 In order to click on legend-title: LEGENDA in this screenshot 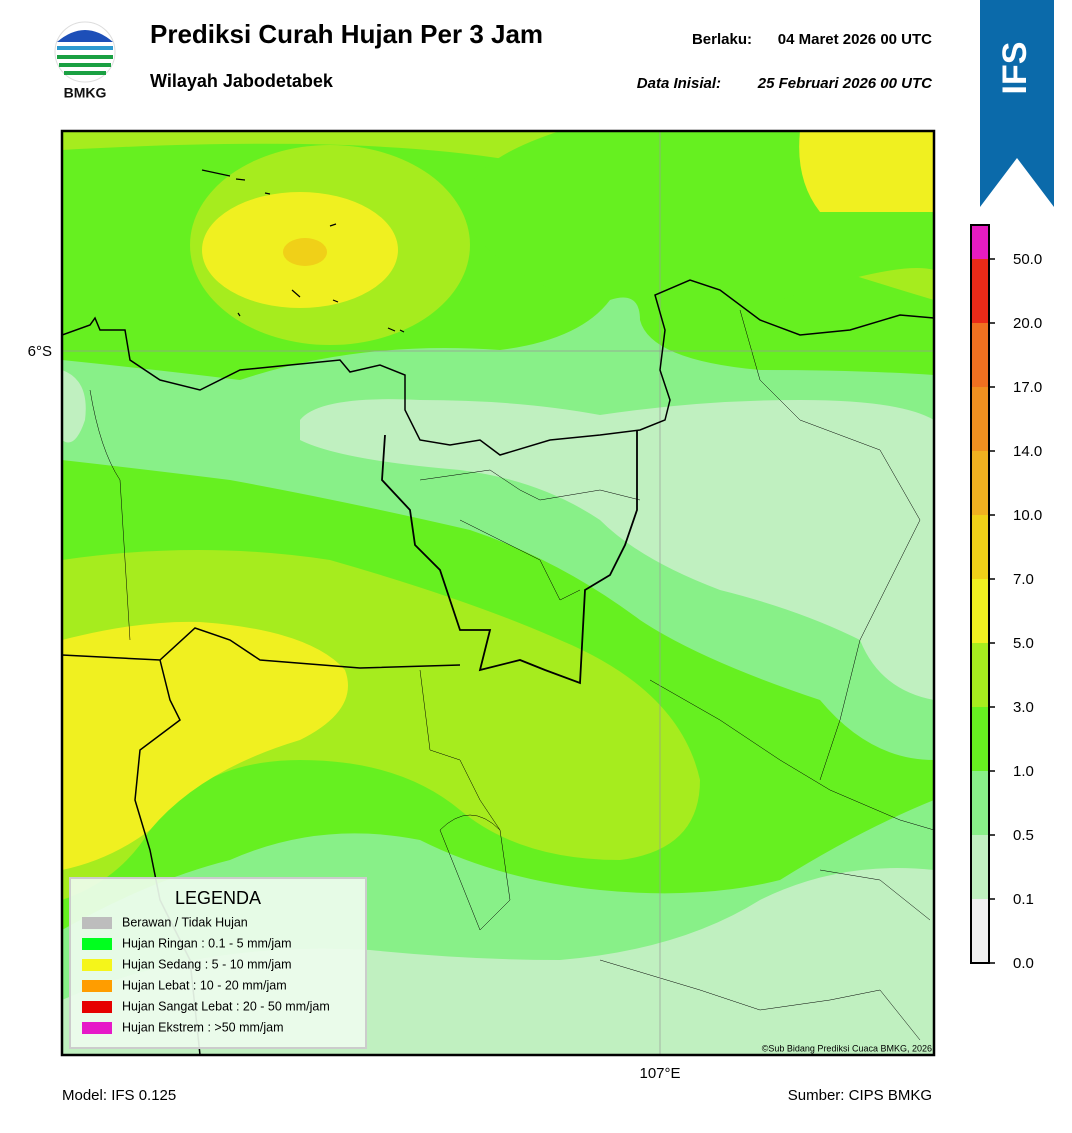, I will do `click(218, 898)`.